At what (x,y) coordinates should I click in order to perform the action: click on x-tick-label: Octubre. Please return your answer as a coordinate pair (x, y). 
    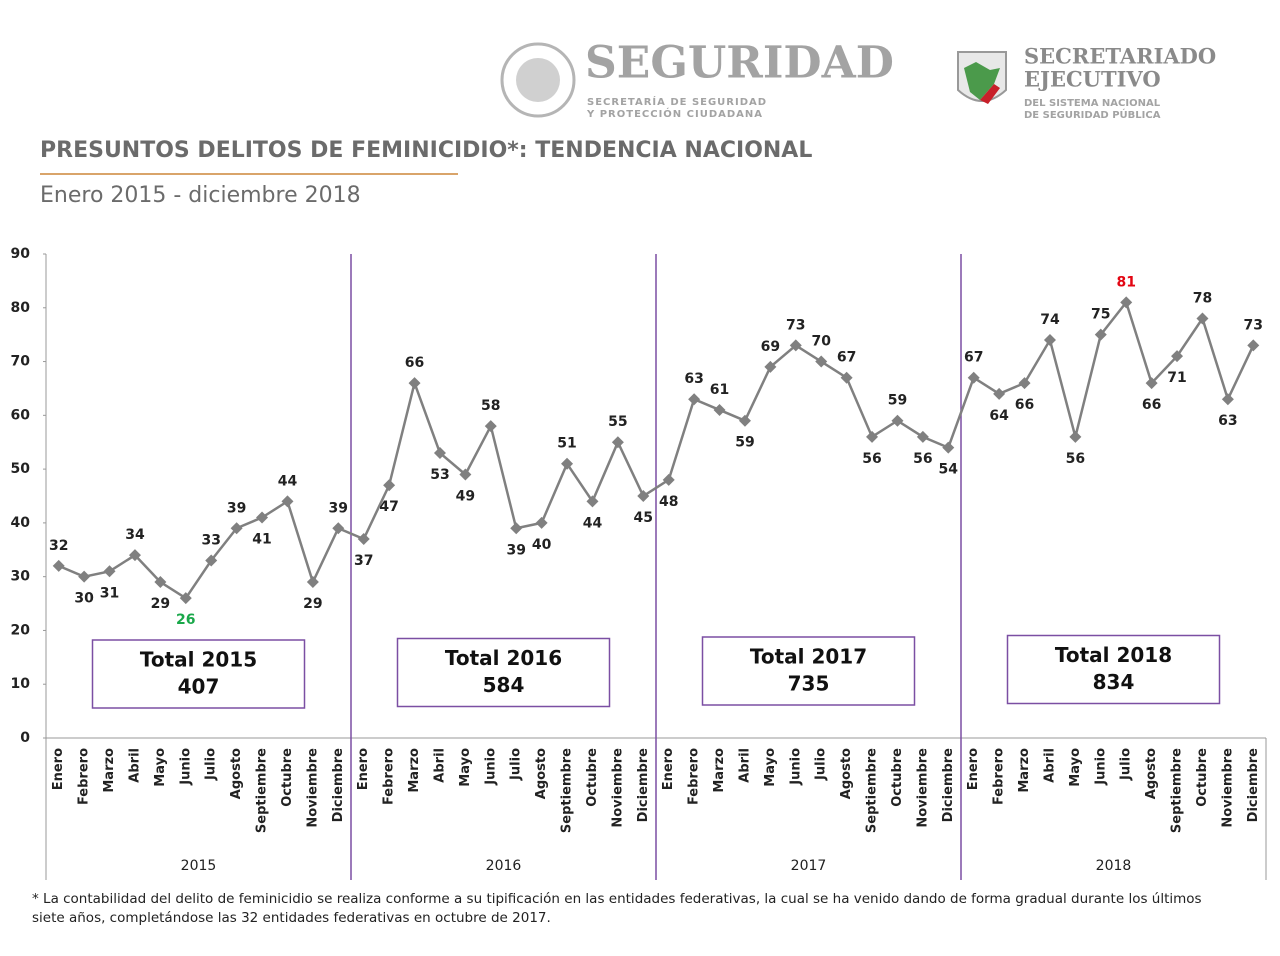
    Looking at the image, I should click on (287, 777).